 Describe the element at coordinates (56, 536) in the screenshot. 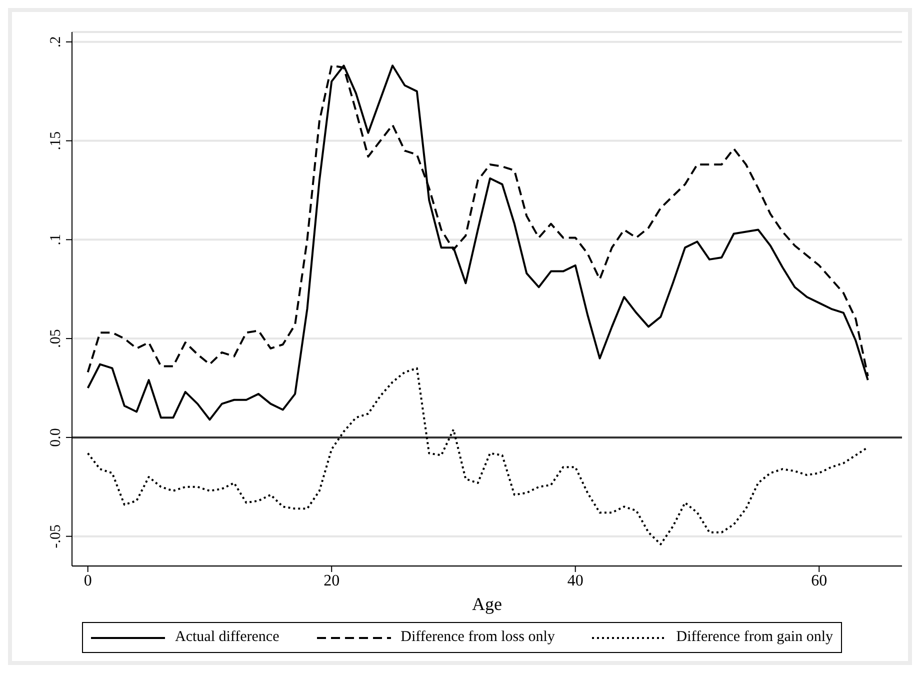

I see `y-tick-label: -.05` at that location.